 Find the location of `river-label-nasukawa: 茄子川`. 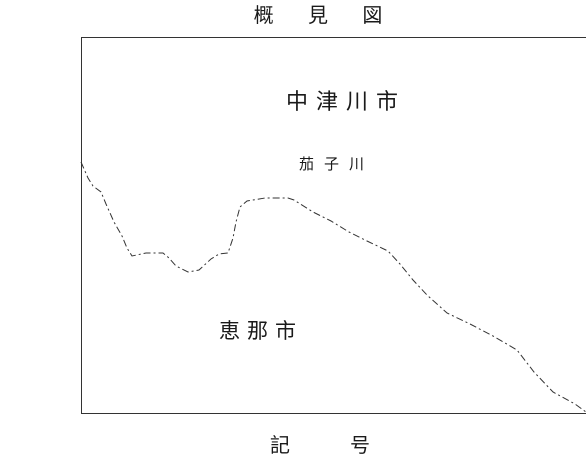

river-label-nasukawa: 茄子川 is located at coordinates (337, 164).